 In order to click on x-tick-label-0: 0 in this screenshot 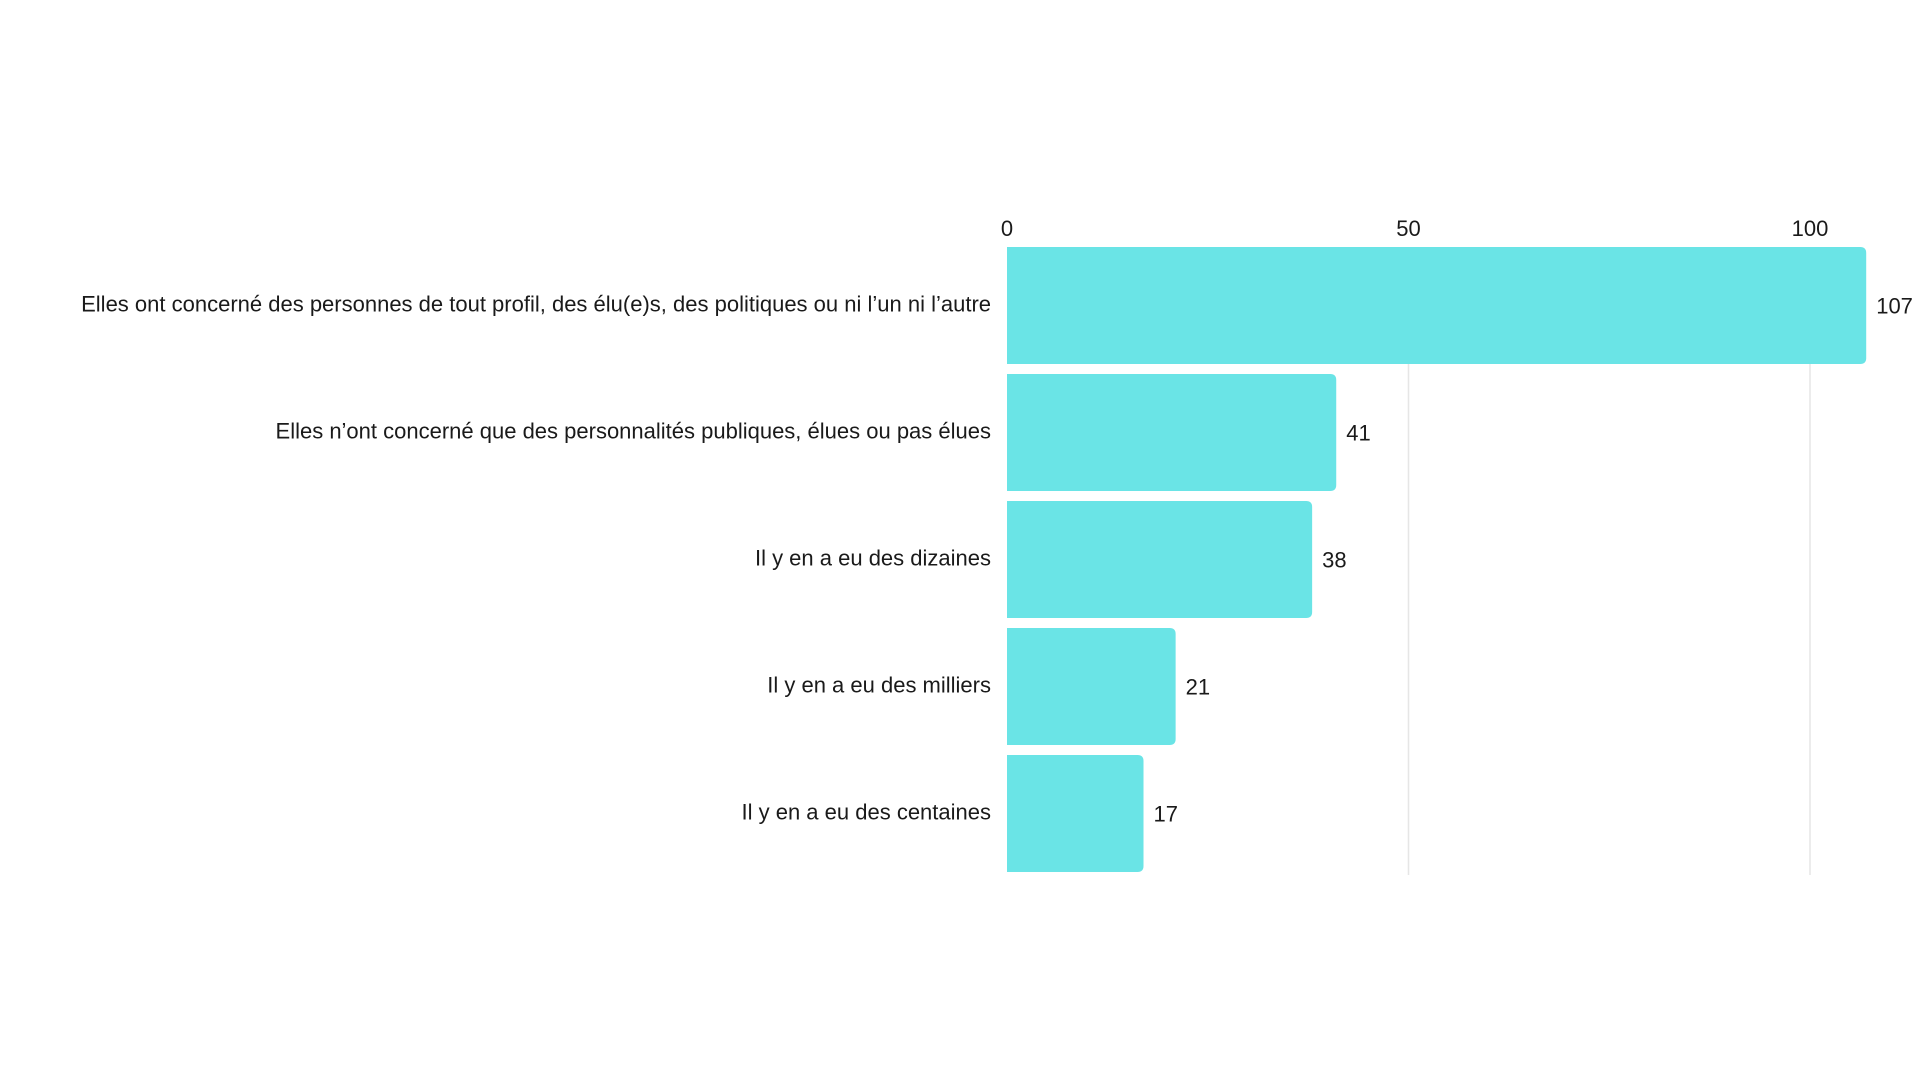, I will do `click(1007, 228)`.